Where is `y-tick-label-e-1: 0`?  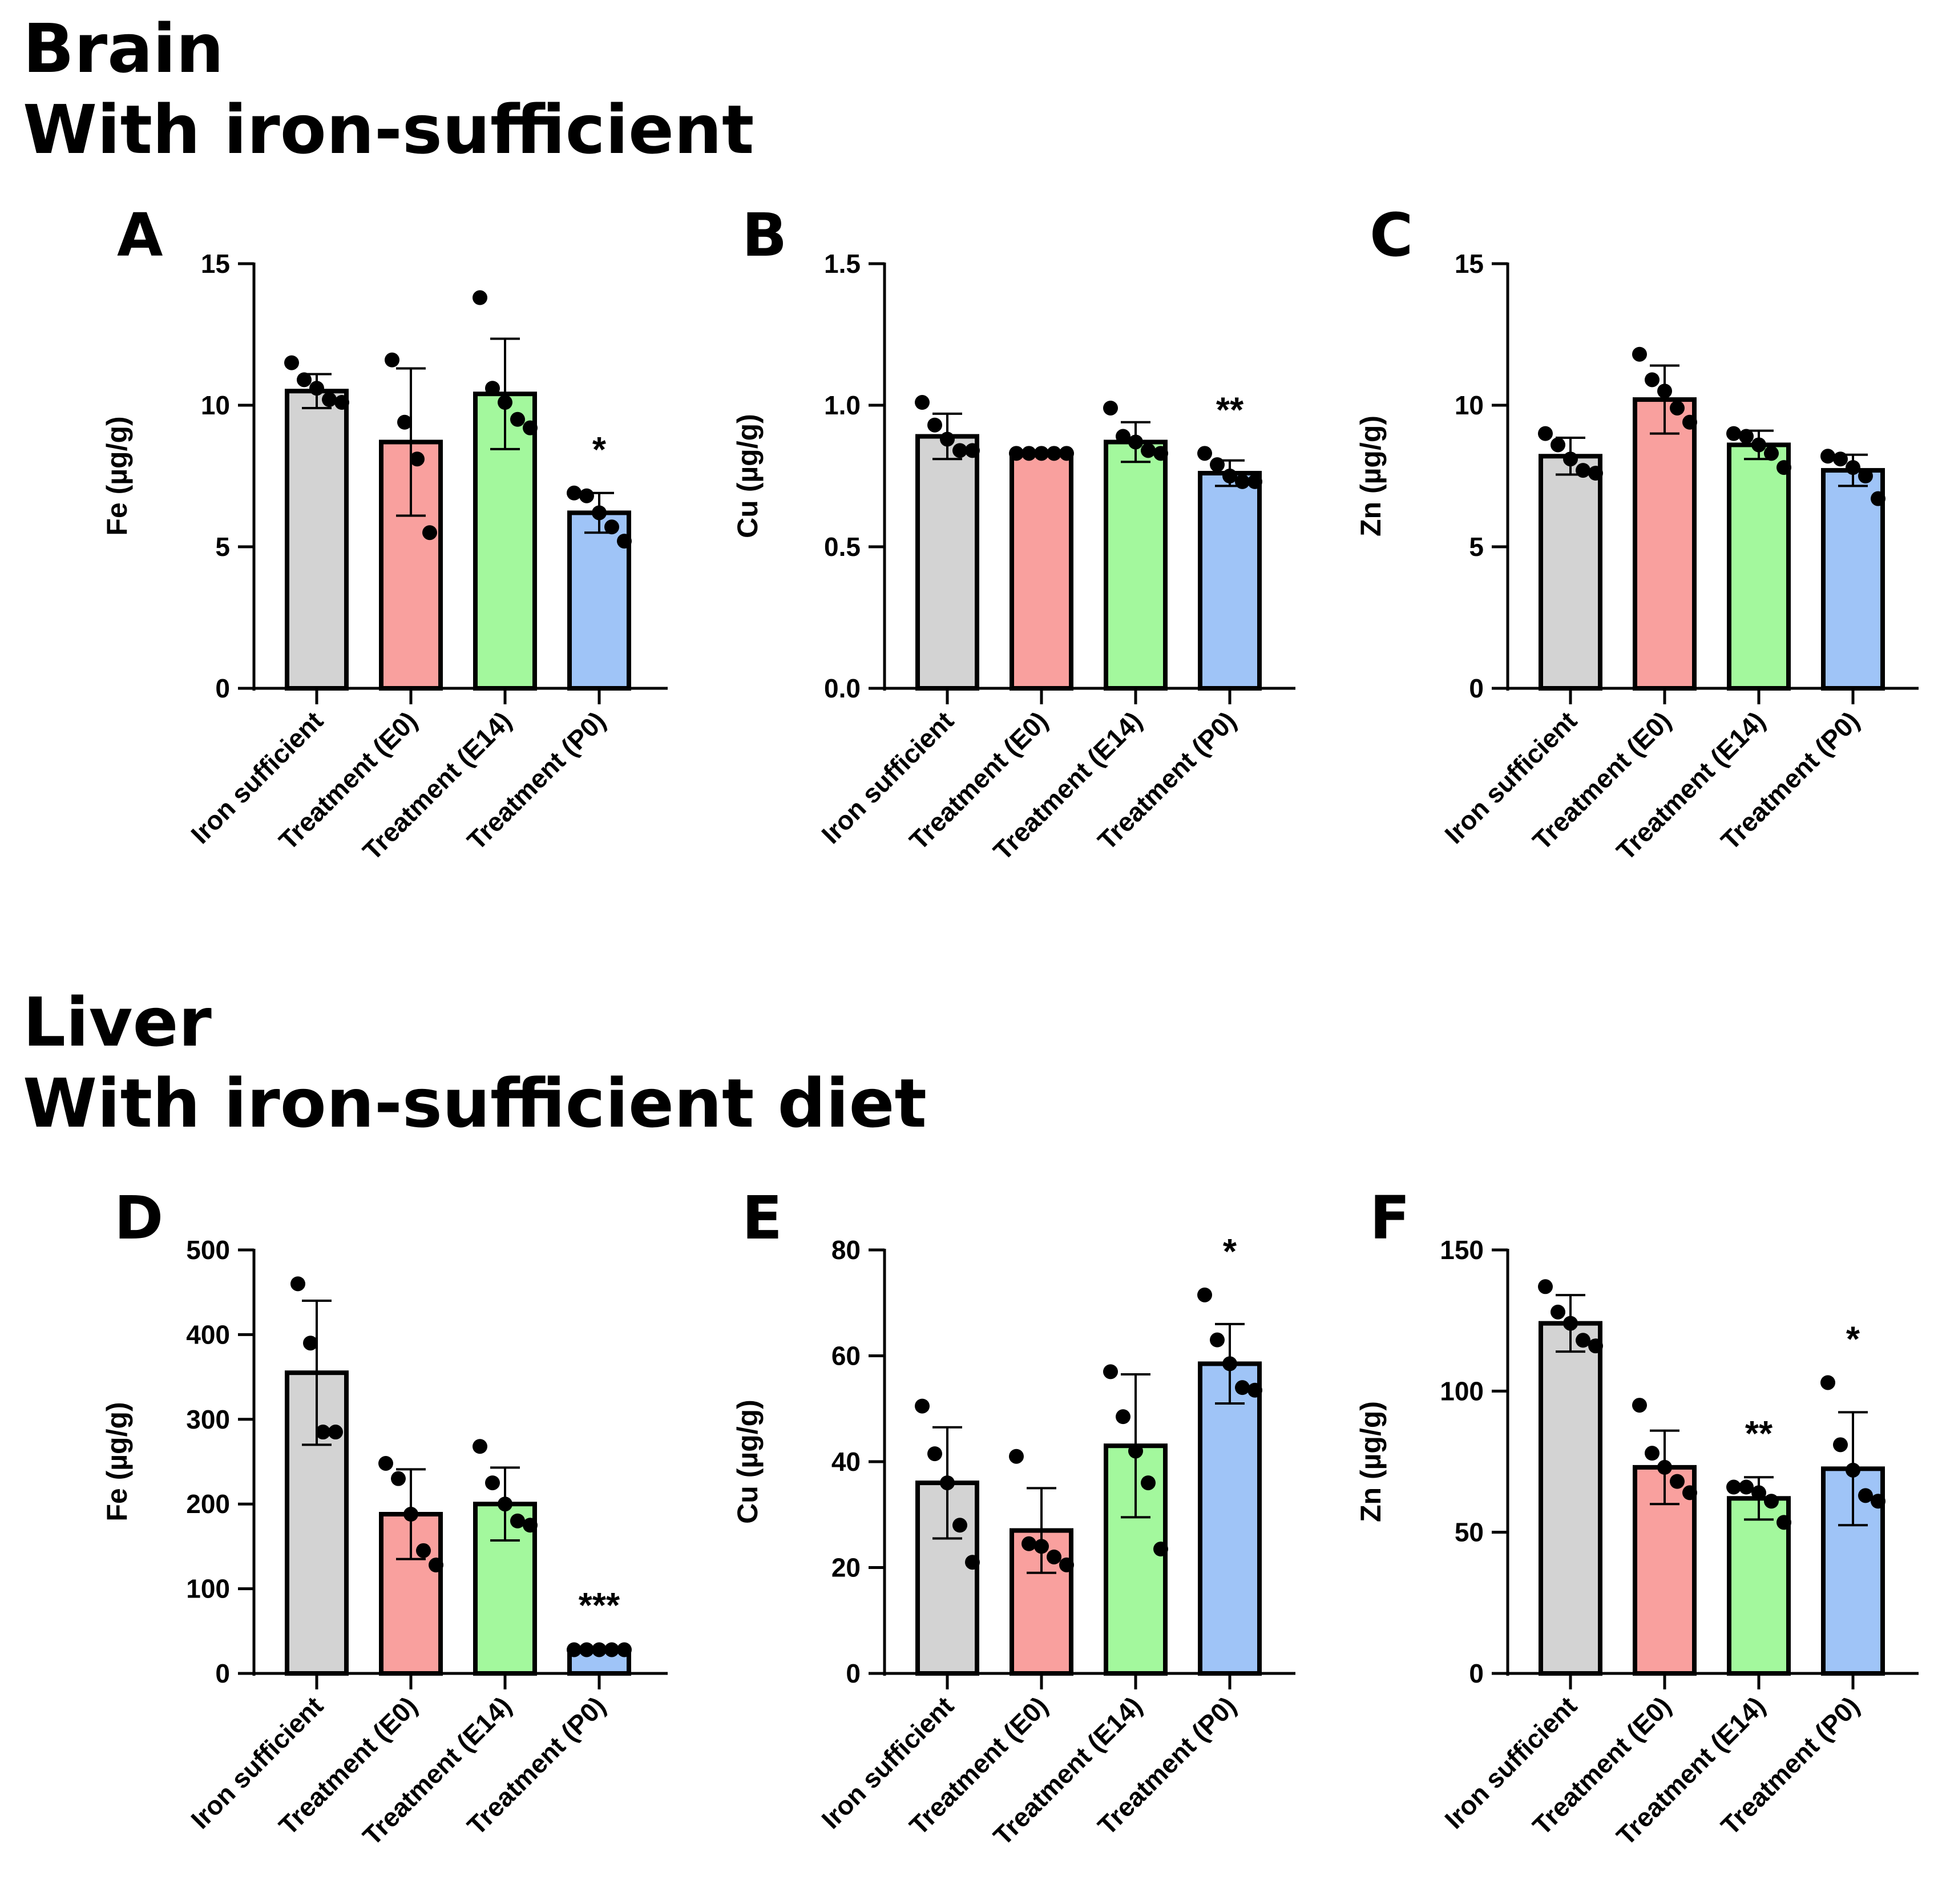 y-tick-label-e-1: 0 is located at coordinates (853, 1673).